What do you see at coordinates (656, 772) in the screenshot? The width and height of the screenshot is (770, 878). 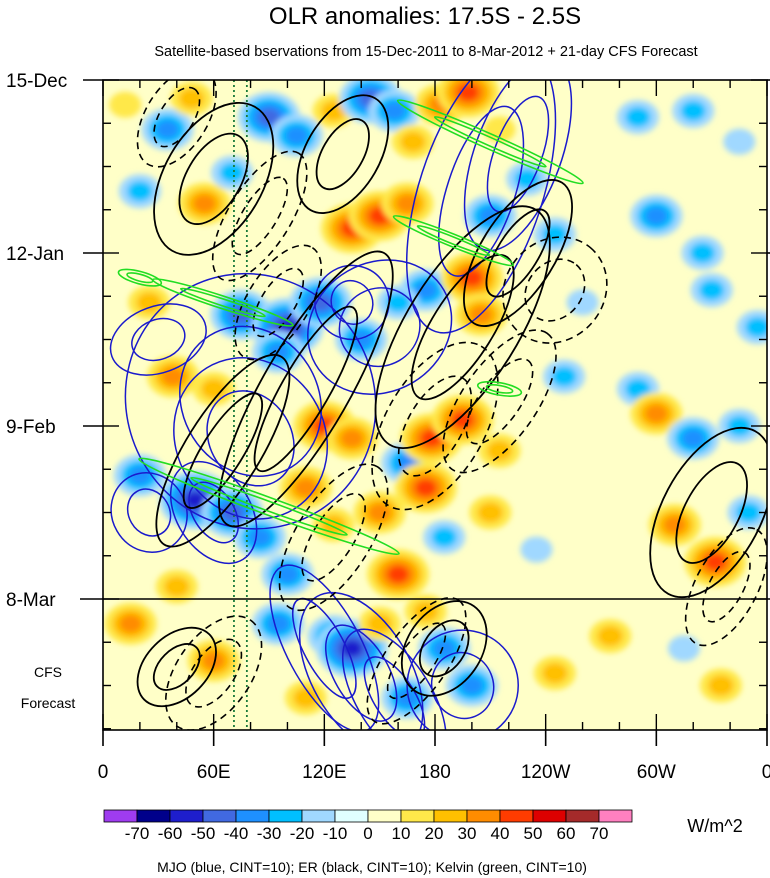 I see `x-tick-label: 60W` at bounding box center [656, 772].